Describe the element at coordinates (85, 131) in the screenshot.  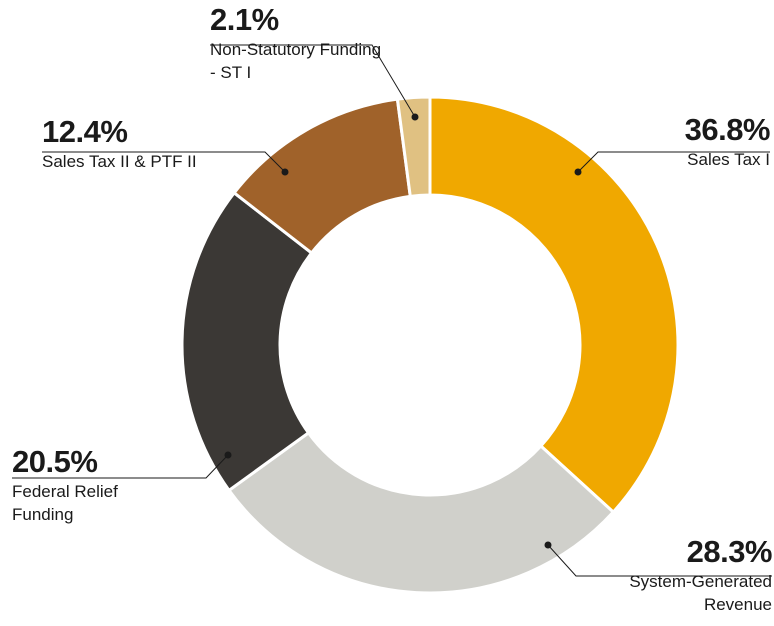
I see `percent-label: 12.4%` at that location.